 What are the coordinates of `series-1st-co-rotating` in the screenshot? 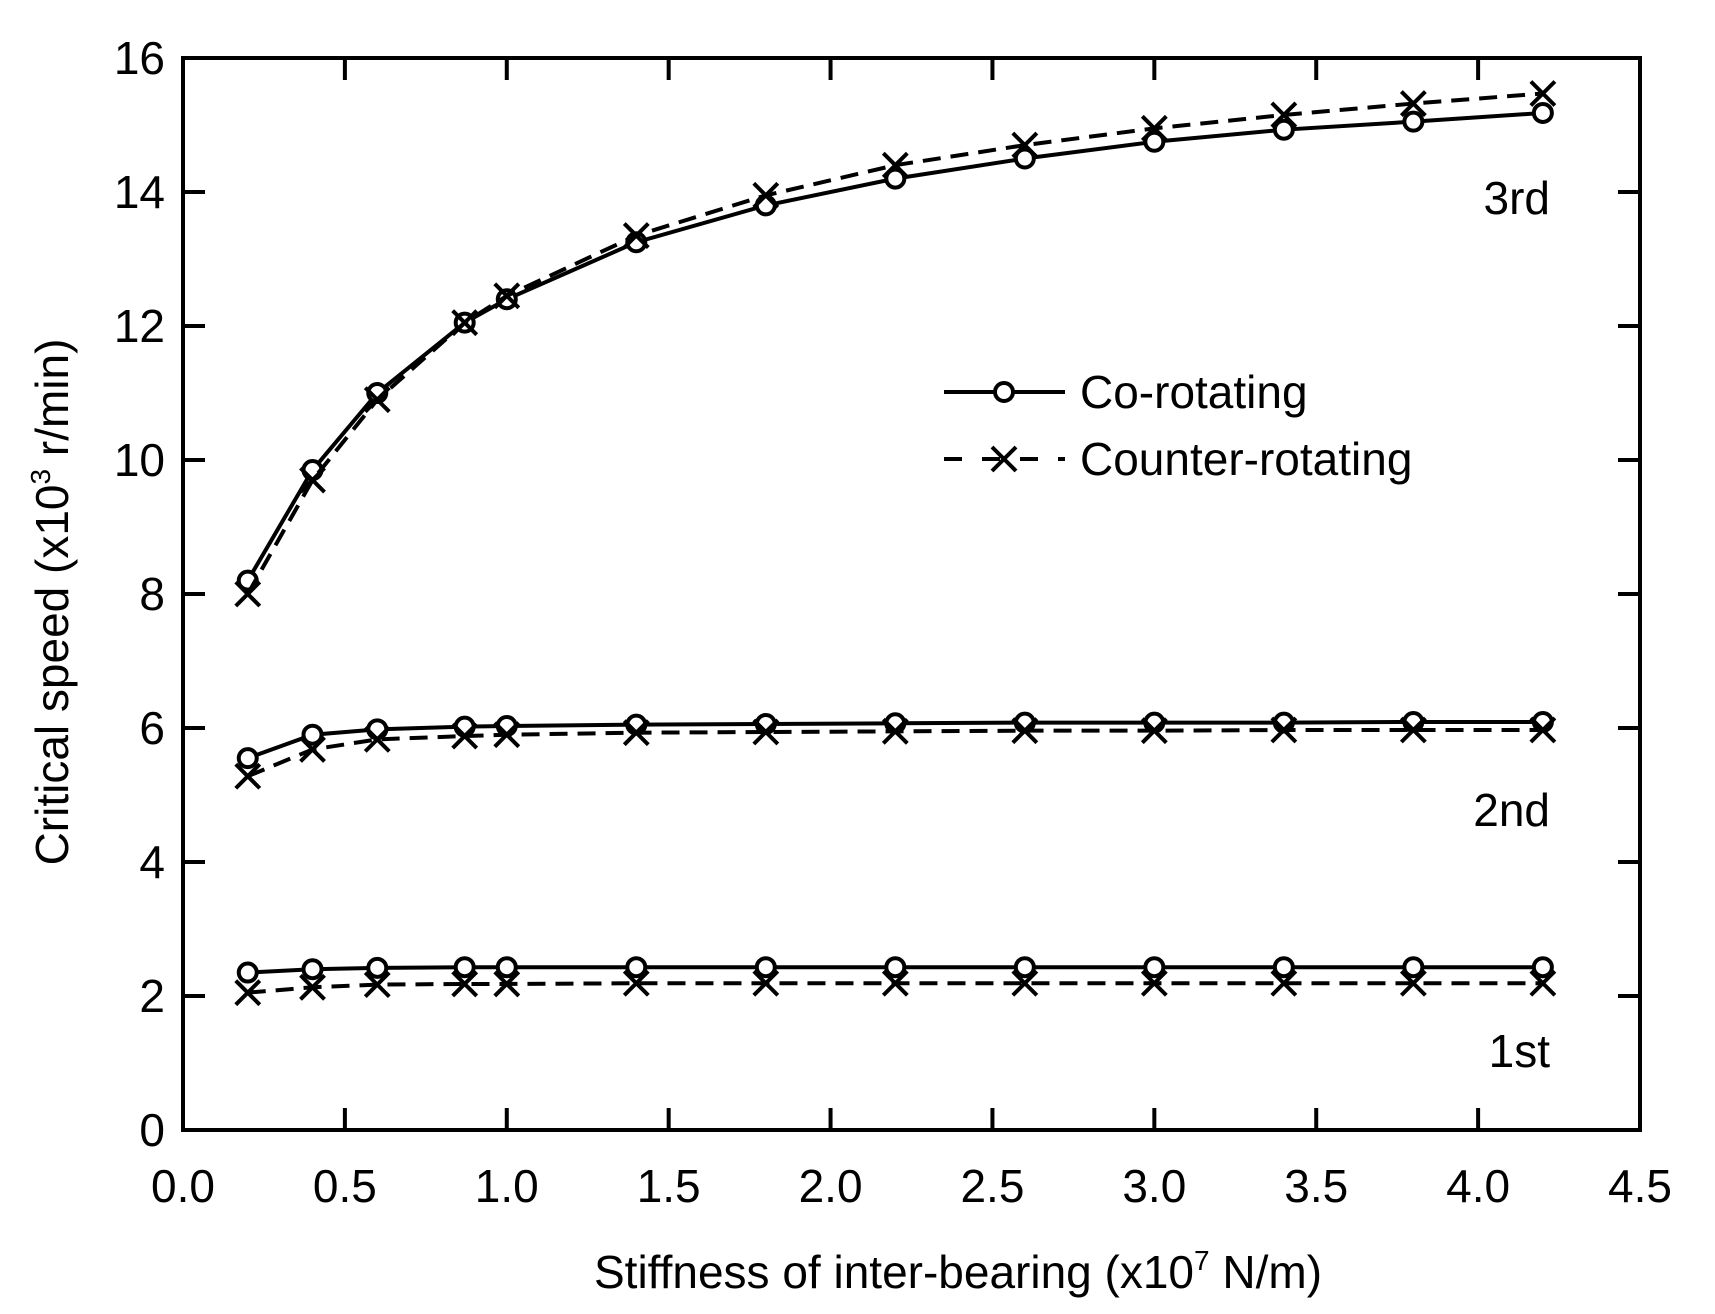 It's located at (895, 970).